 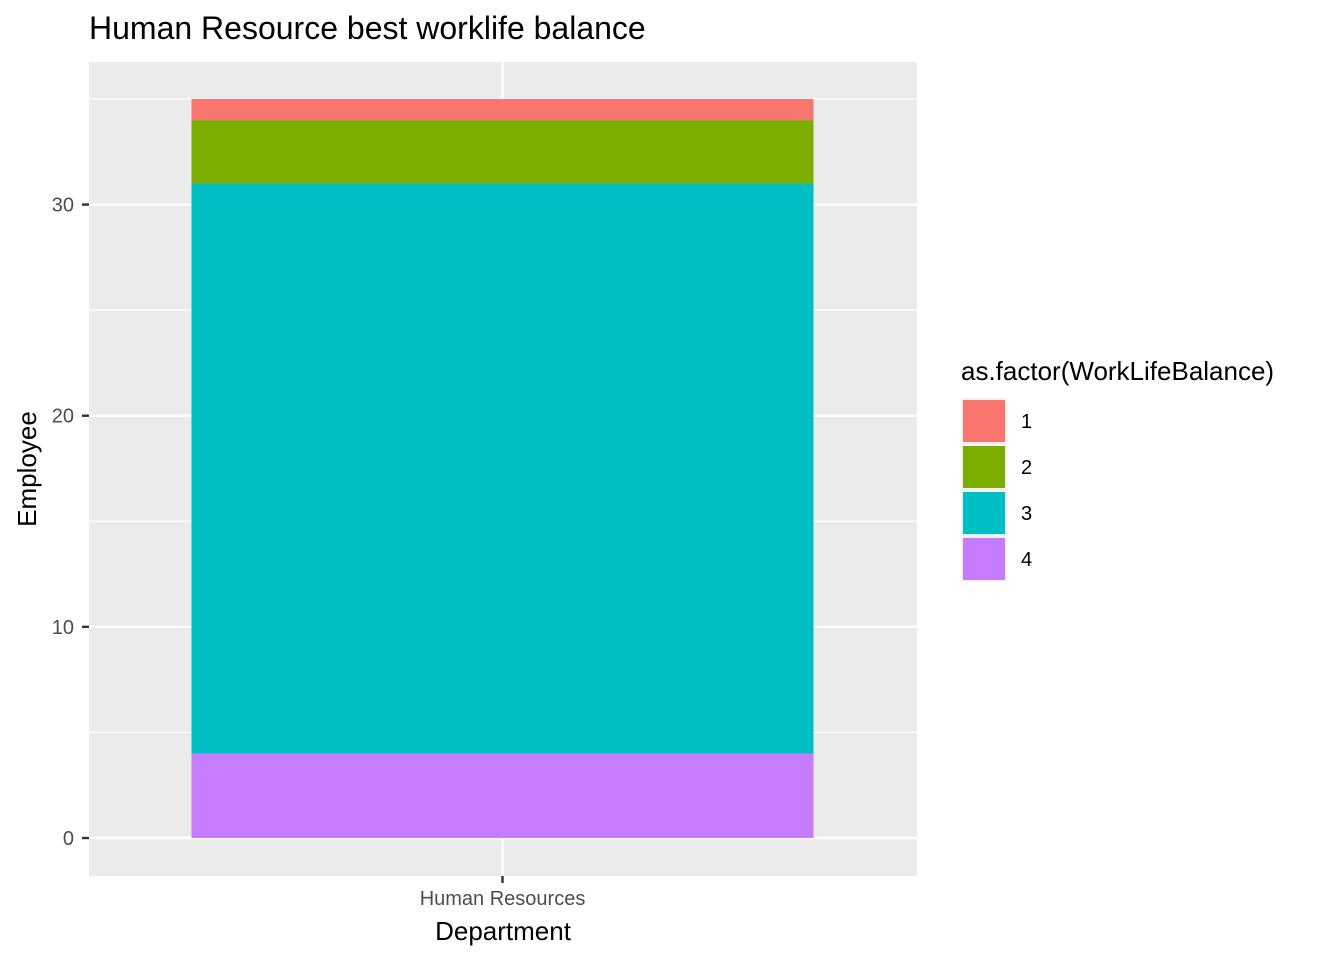 What do you see at coordinates (63, 206) in the screenshot?
I see `y-tick-label: 30` at bounding box center [63, 206].